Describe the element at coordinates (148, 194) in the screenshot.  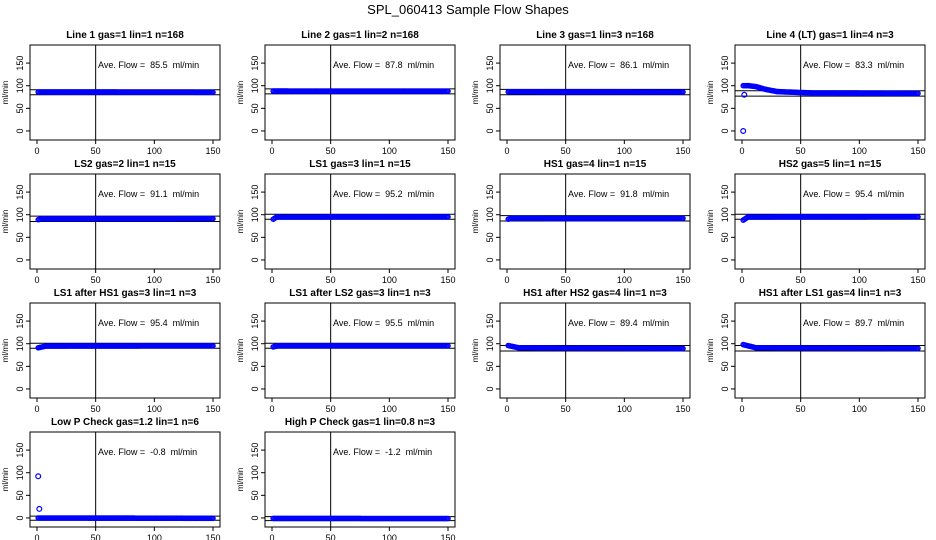
I see `average-flow-annotation: Ave. Flow = 91.1 ml/min` at that location.